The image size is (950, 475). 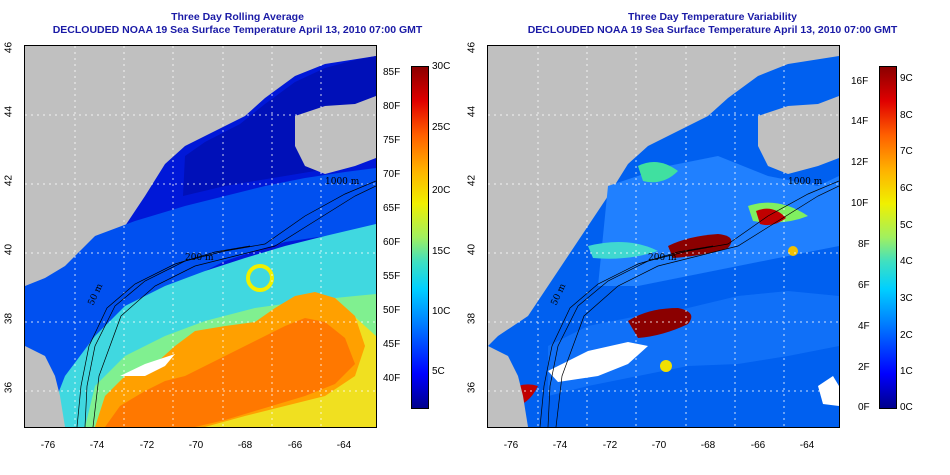 What do you see at coordinates (712, 17) in the screenshot?
I see `panel-title: Three Day Temperature Variability` at bounding box center [712, 17].